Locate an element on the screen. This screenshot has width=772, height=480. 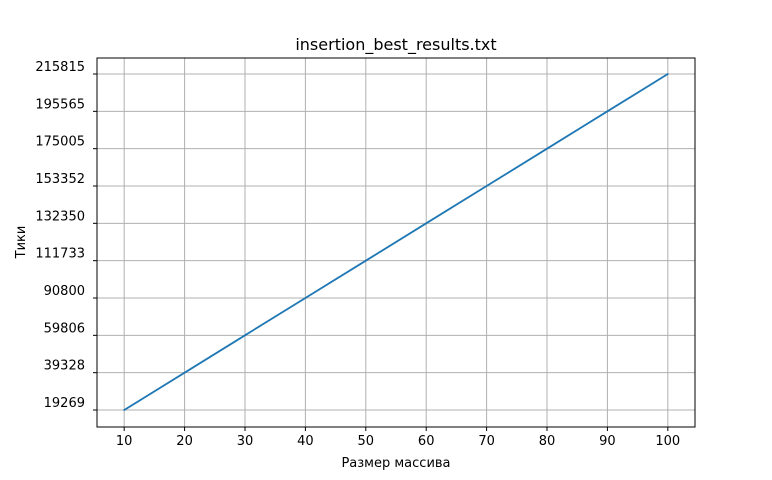
x-tick-label: 40 is located at coordinates (305, 441).